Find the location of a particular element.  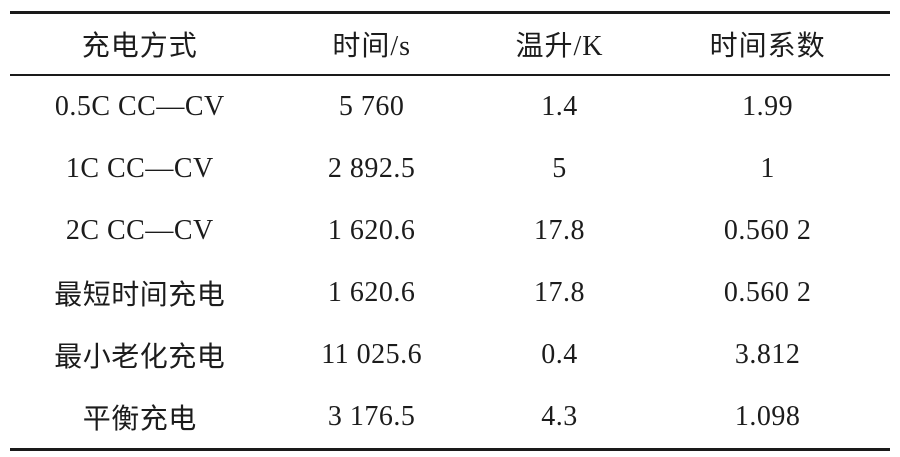

column-header-time-coefficient: 时间系数 is located at coordinates (767, 44).